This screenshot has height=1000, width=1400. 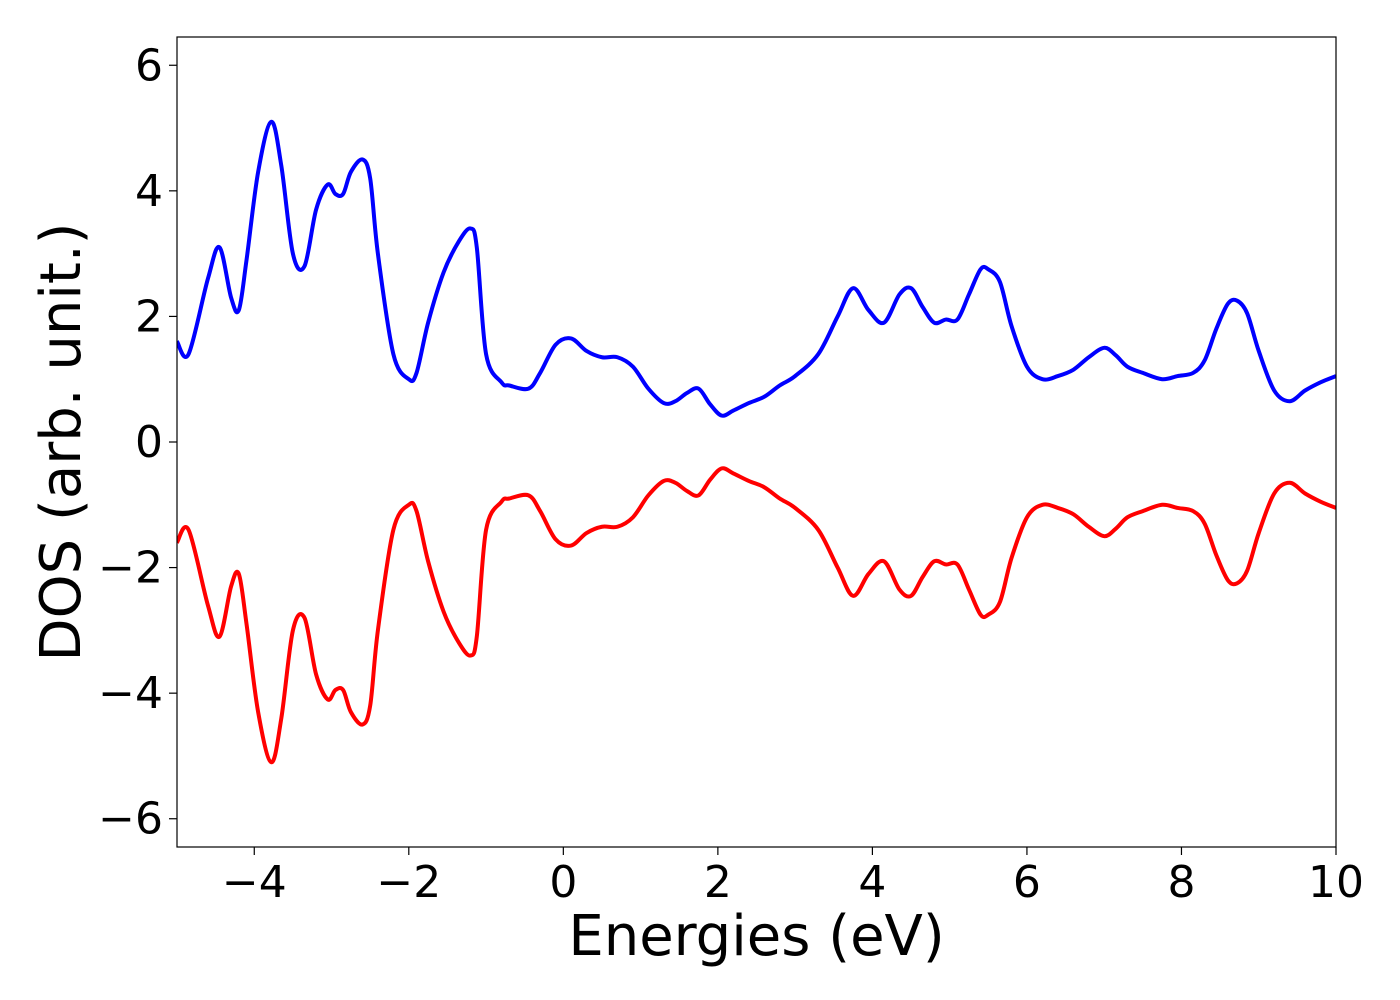 What do you see at coordinates (149, 65) in the screenshot?
I see `y-tick-label: 6` at bounding box center [149, 65].